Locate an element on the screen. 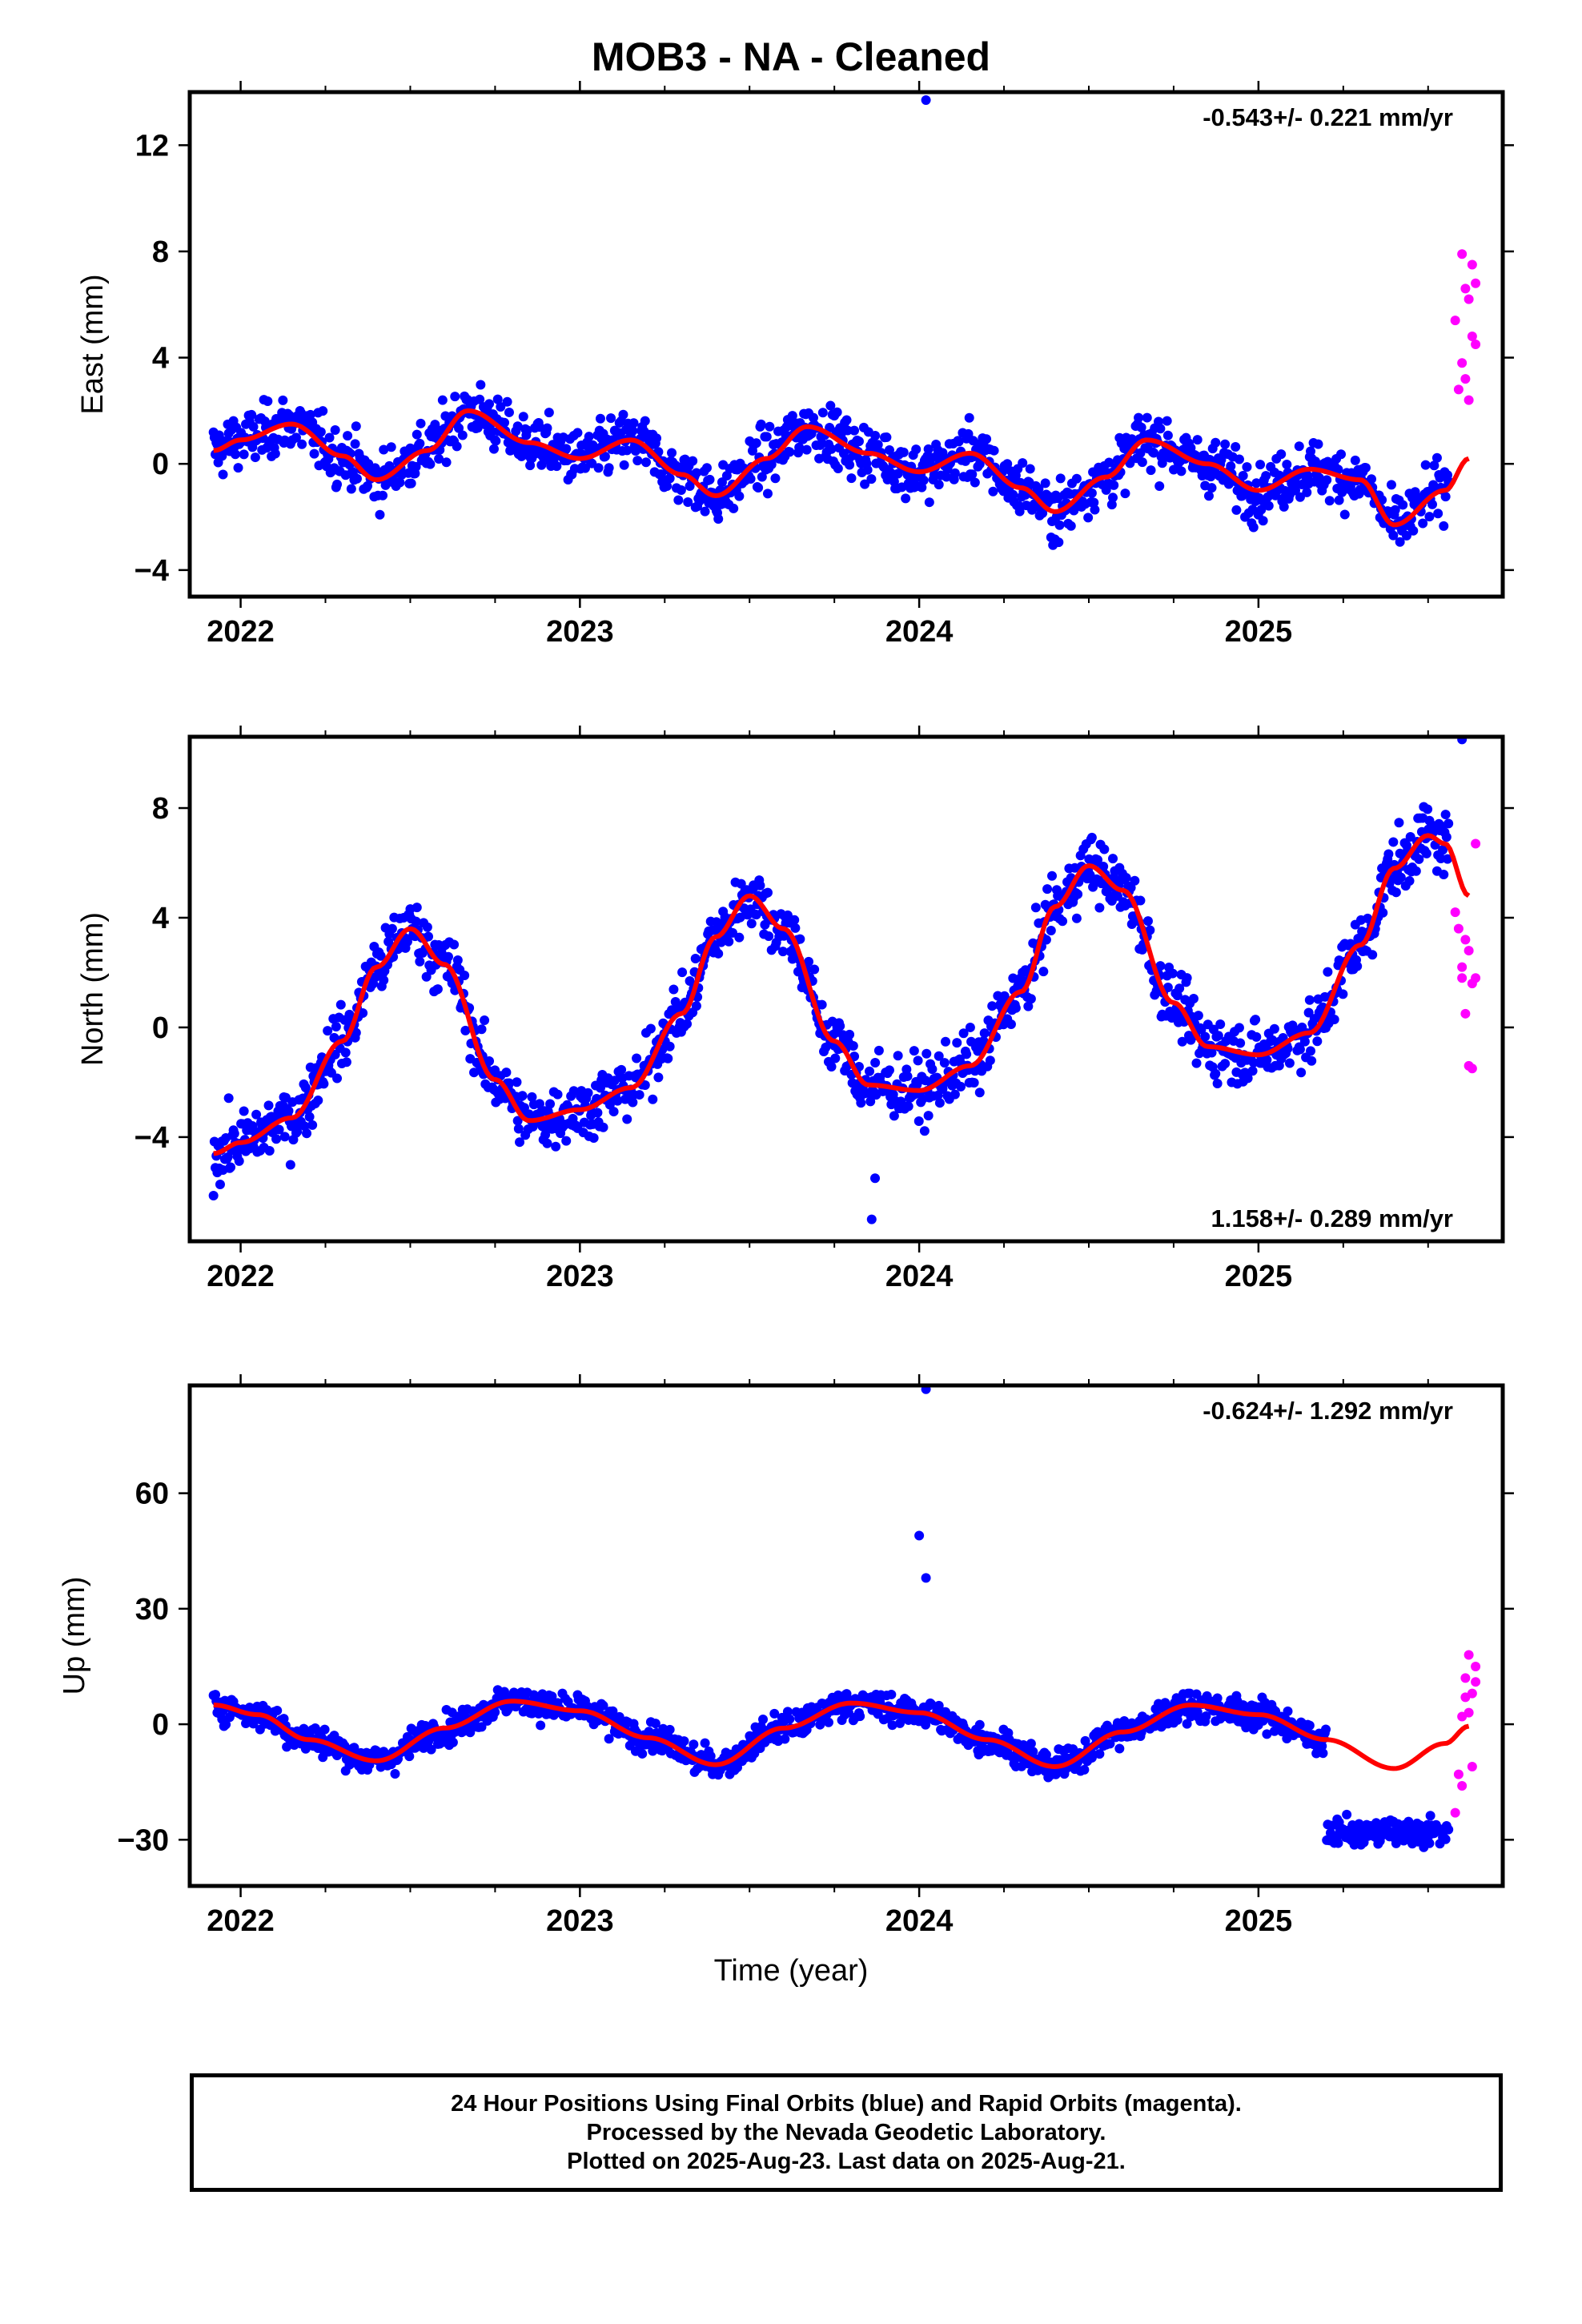 This screenshot has width=1582, height=2324. velocity-rate-label: -0.624+/- 1.292 mm/yr is located at coordinates (1328, 1411).